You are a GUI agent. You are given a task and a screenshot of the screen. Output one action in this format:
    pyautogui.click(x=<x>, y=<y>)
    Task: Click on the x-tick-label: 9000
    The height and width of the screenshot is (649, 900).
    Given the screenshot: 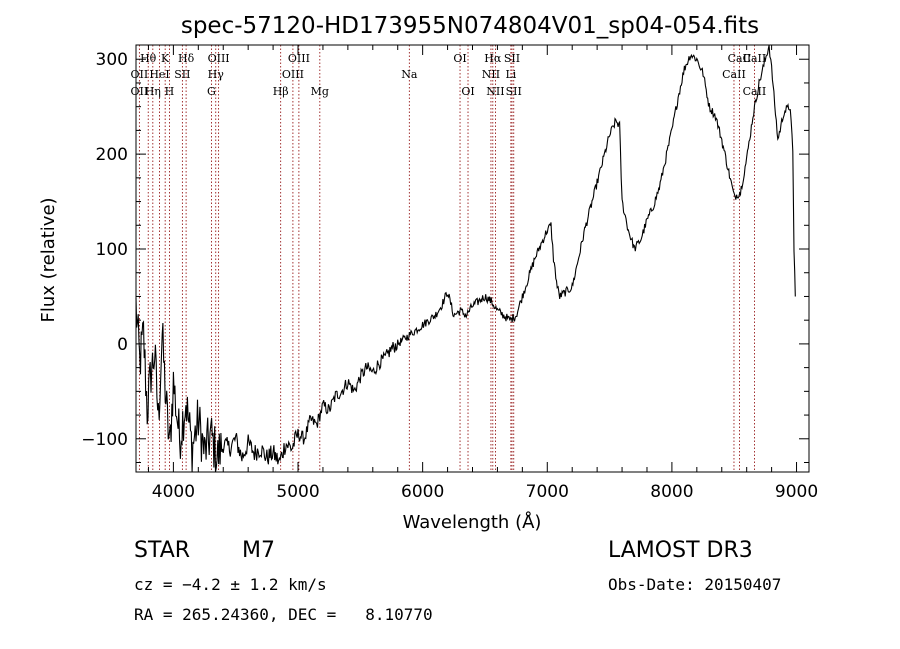 What is the action you would take?
    pyautogui.click(x=796, y=492)
    